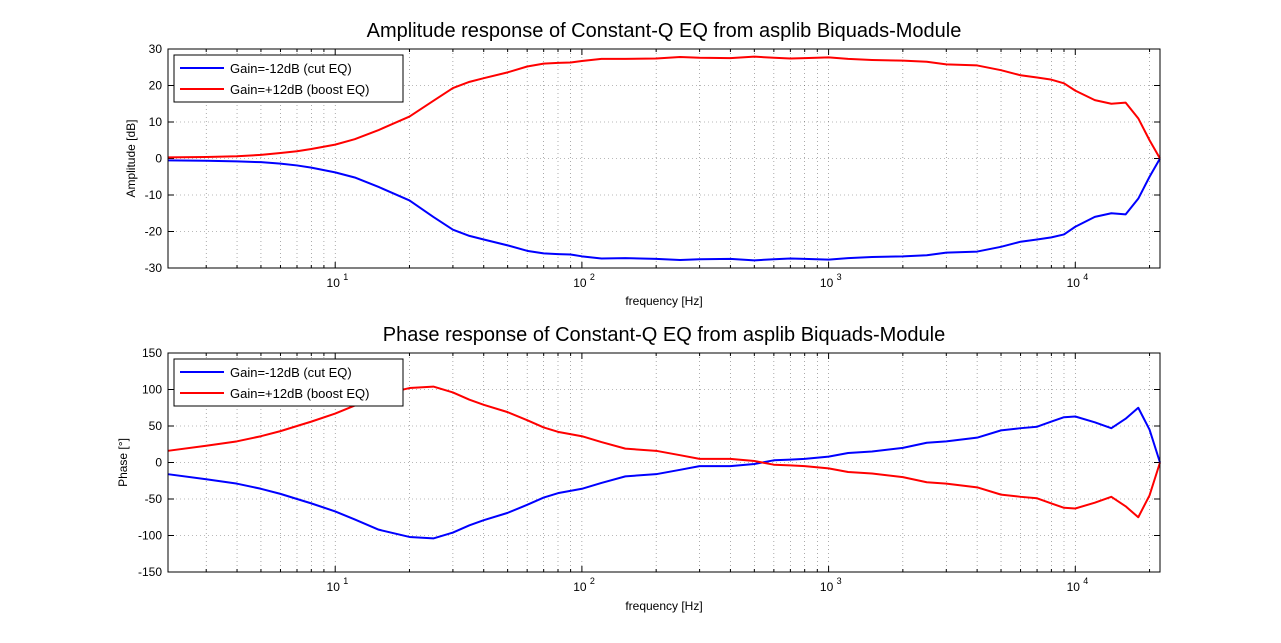 The image size is (1281, 643). I want to click on y-tick-label: 30, so click(156, 49).